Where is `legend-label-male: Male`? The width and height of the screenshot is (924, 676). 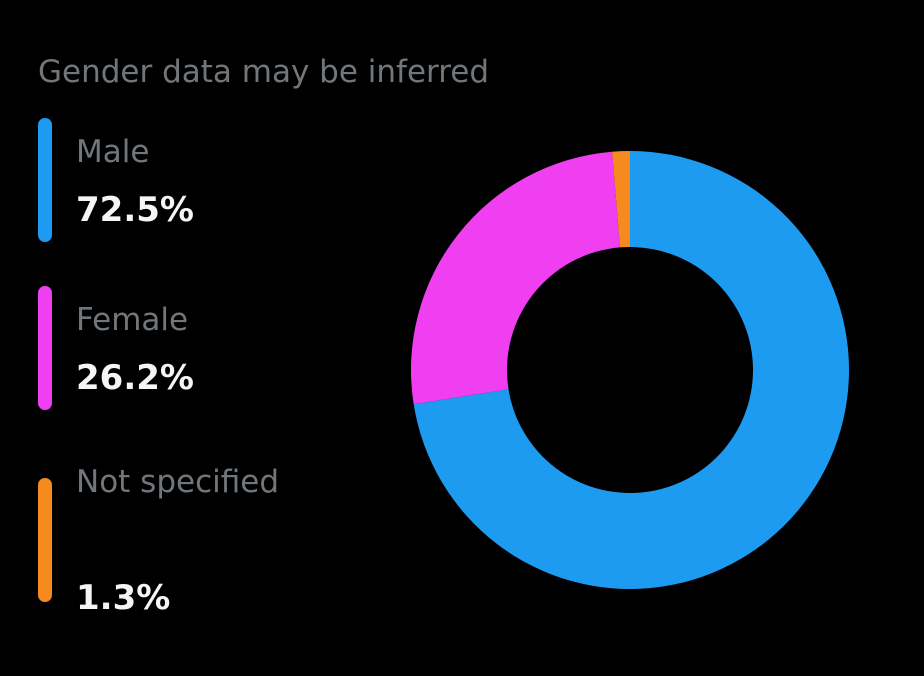
legend-label-male: Male is located at coordinates (113, 152).